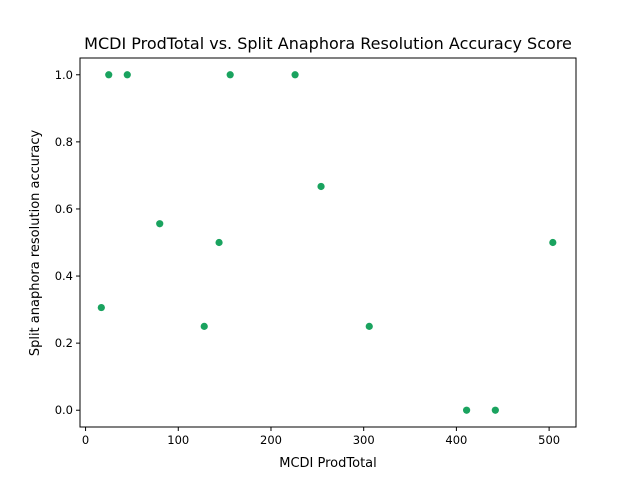 The image size is (640, 484). I want to click on x-tick-label: 200, so click(271, 440).